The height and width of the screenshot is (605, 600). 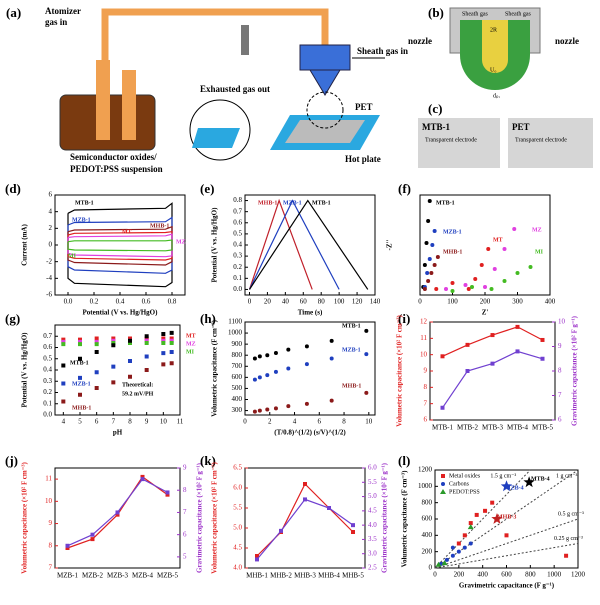 I want to click on y-tick-label: 600, so click(x=237, y=377).